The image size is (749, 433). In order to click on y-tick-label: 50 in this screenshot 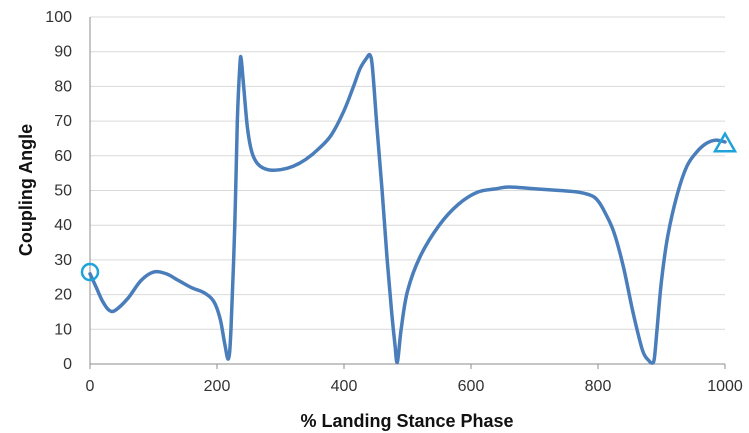, I will do `click(63, 191)`.